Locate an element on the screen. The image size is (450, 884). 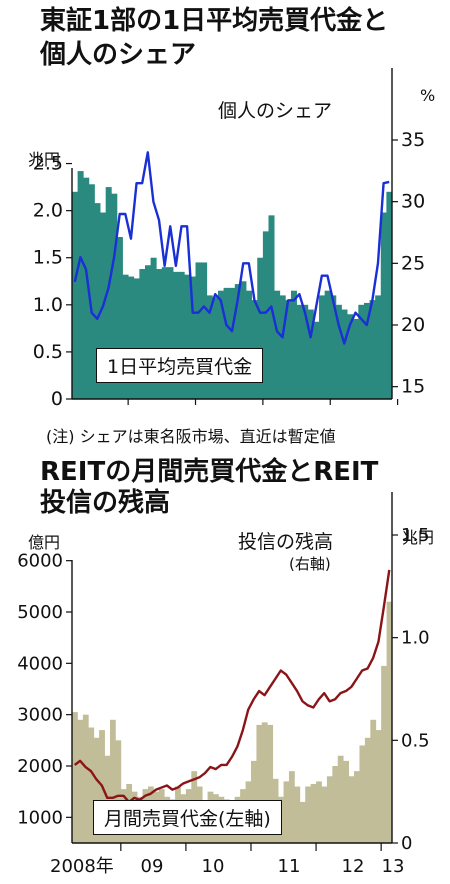
chart1-right-tick-label: 20 is located at coordinates (413, 325).